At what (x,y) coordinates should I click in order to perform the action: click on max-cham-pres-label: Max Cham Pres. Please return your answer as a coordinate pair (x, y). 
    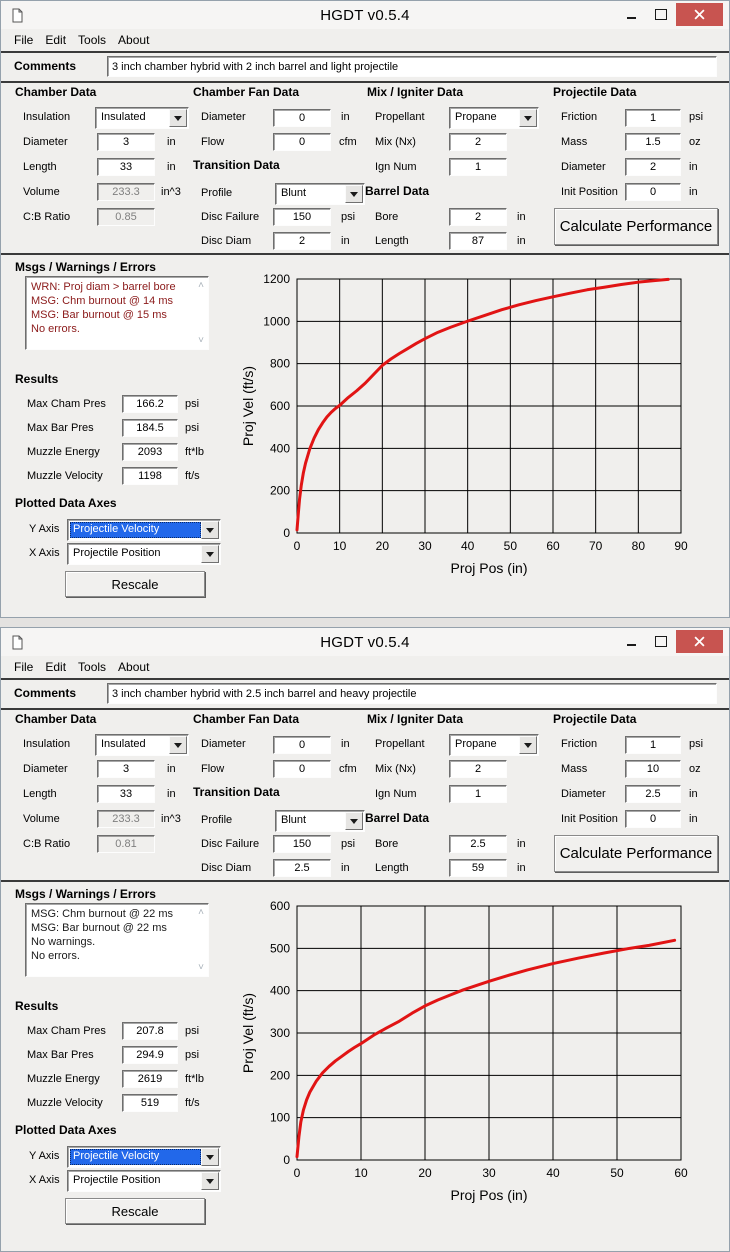
    Looking at the image, I should click on (66, 404).